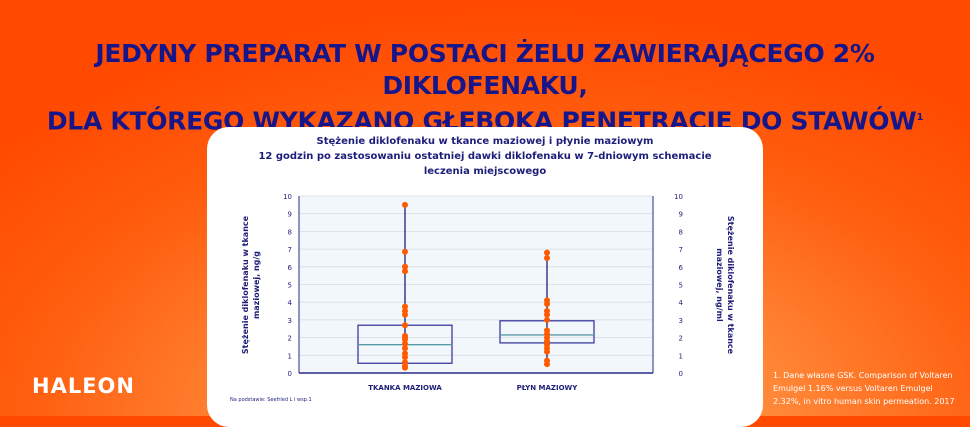  Describe the element at coordinates (290, 303) in the screenshot. I see `y-tick-label: 4` at that location.